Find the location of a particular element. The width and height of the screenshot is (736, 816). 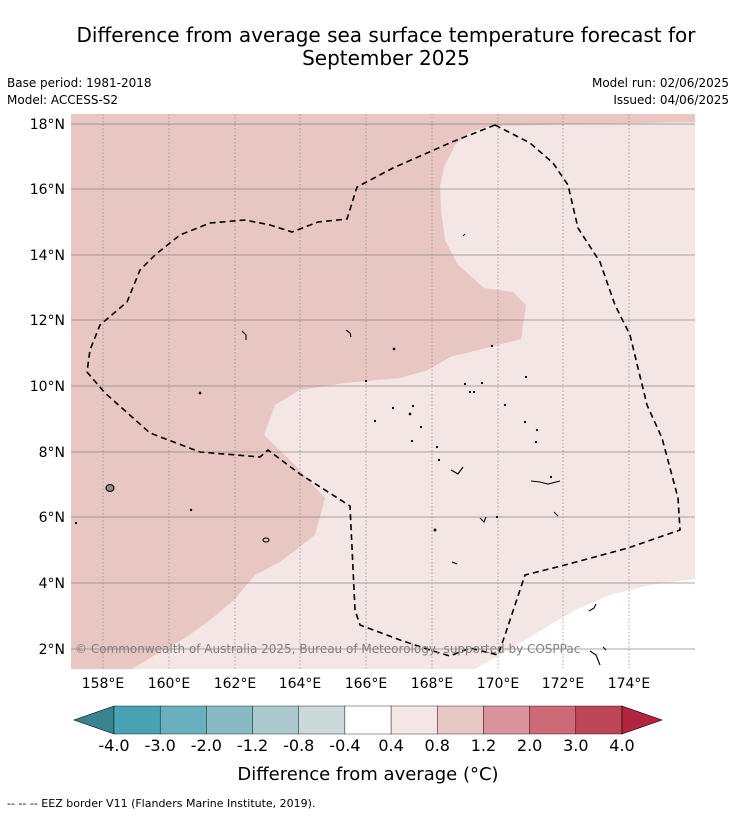

latitude-label: 12°N is located at coordinates (47, 321).